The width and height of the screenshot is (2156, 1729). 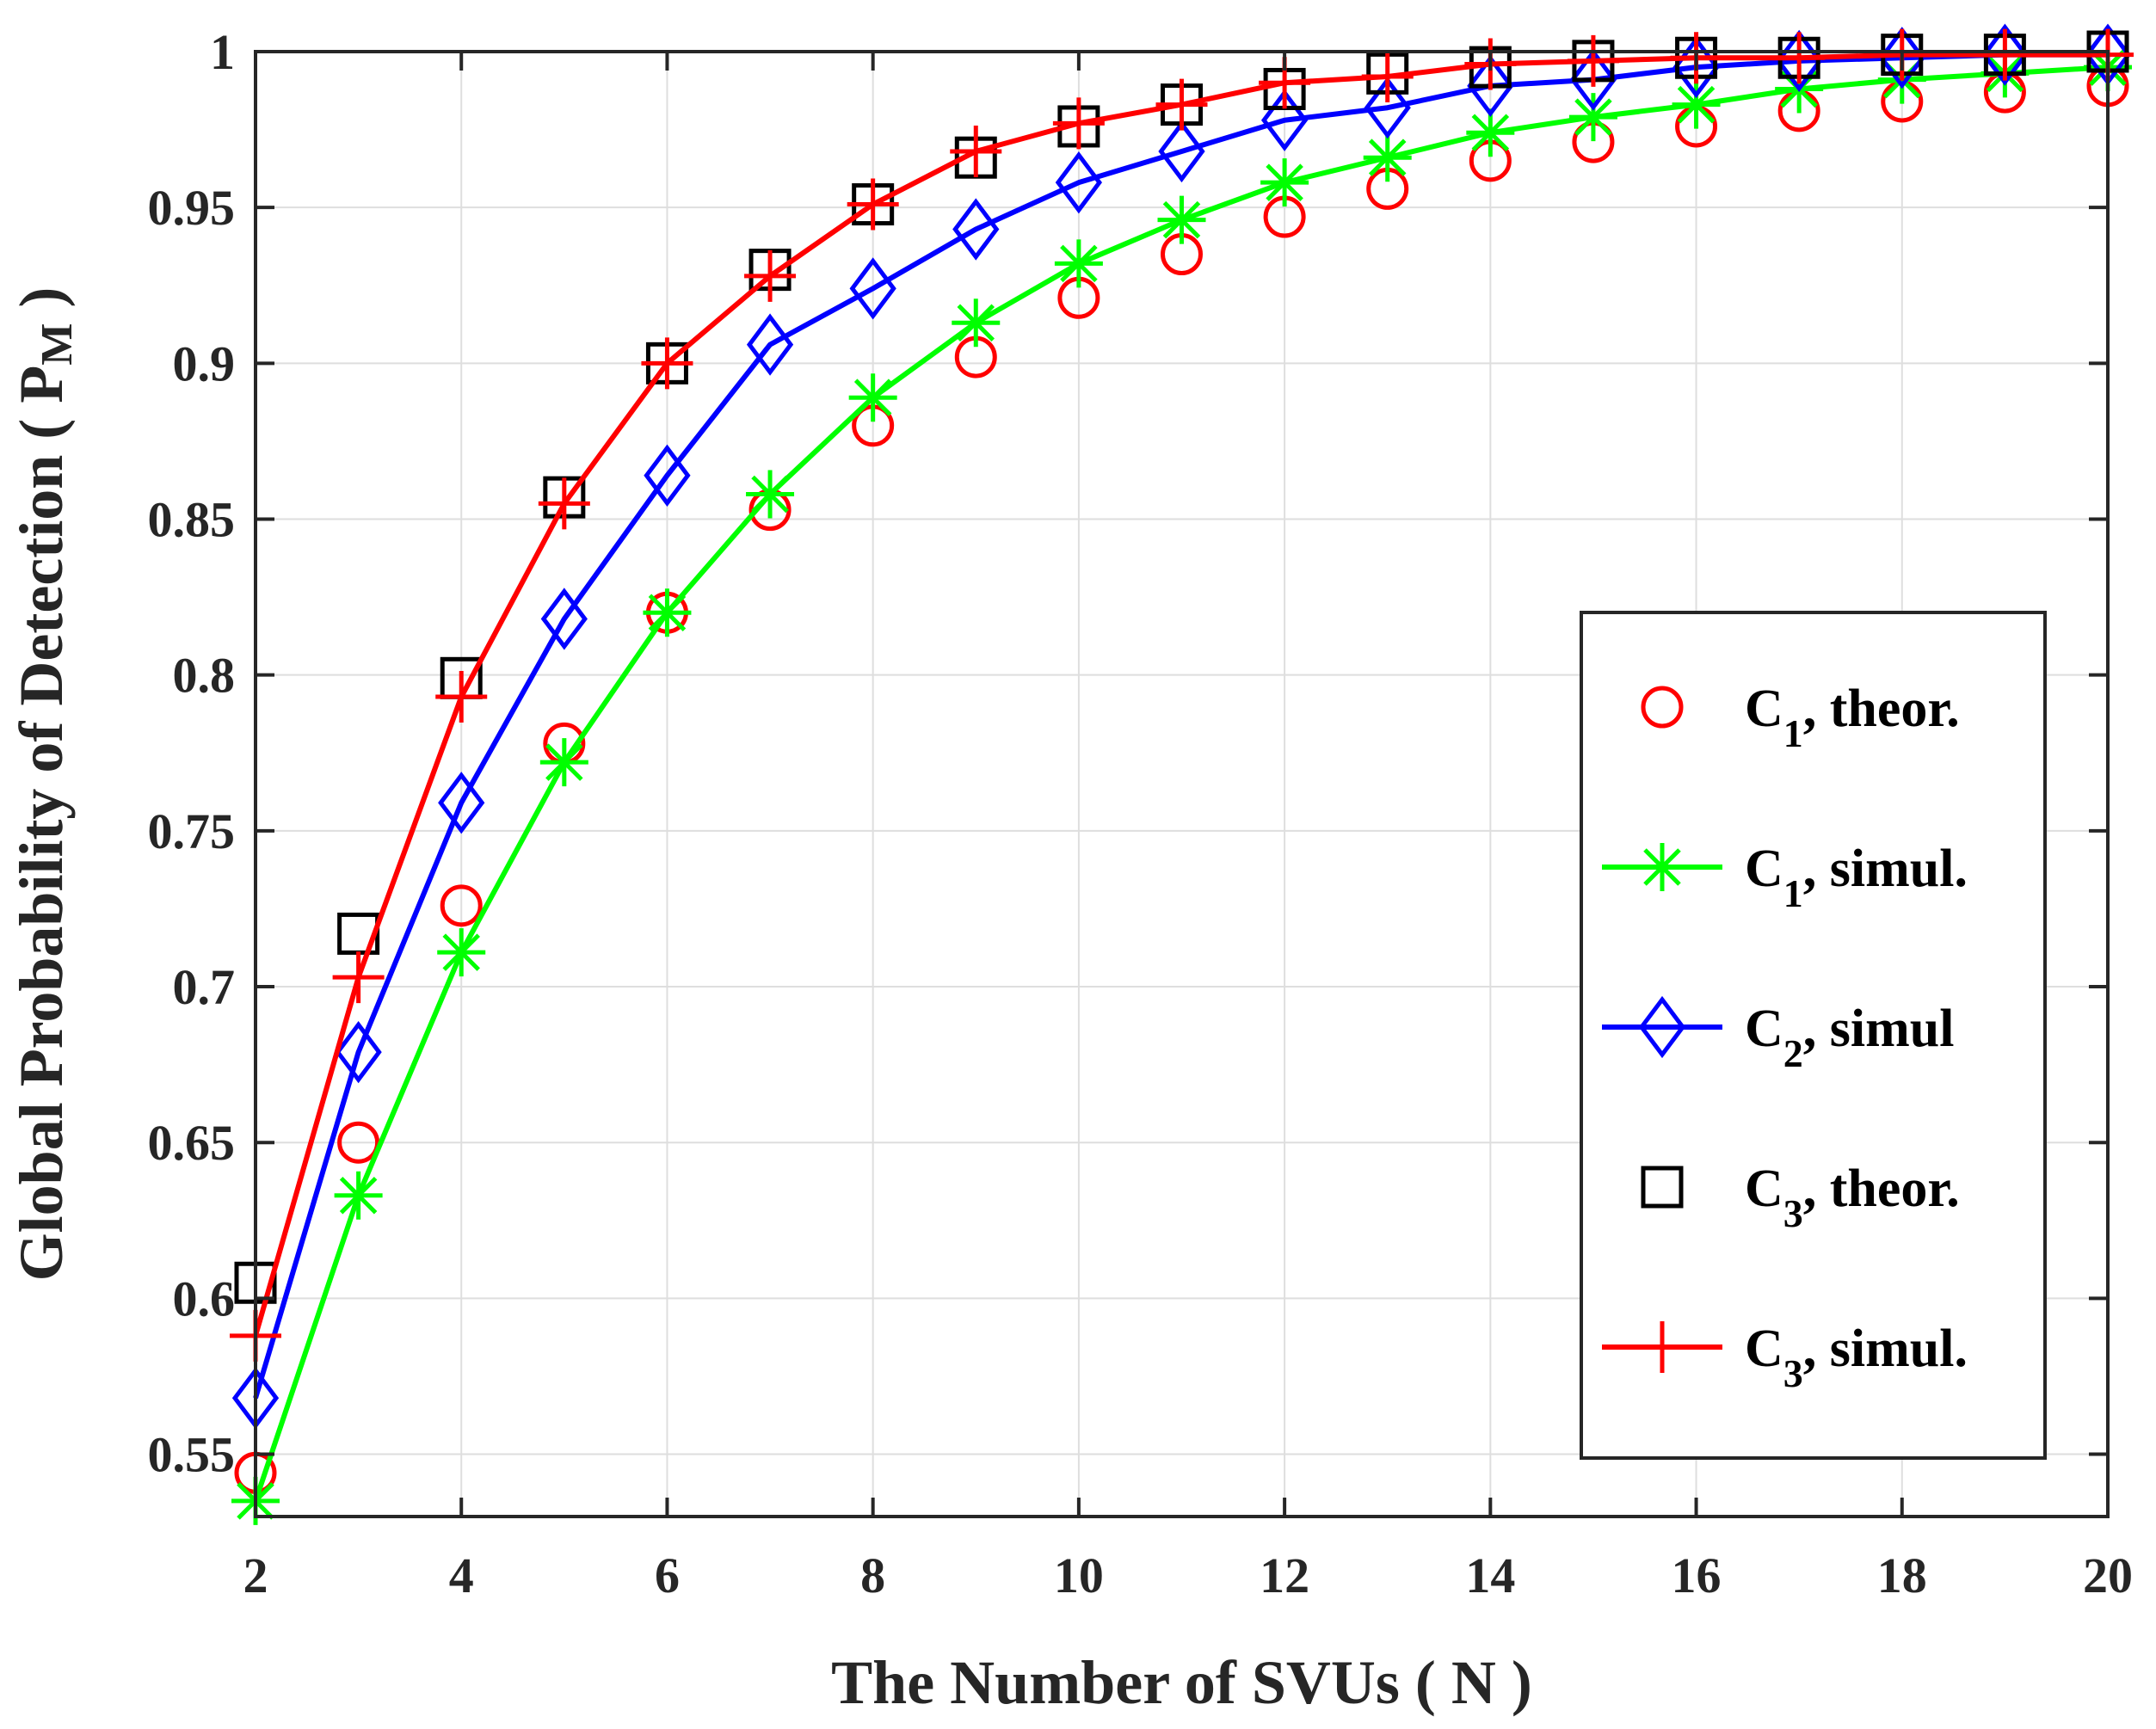 I want to click on legend-item: C1, simul., so click(x=1785, y=877).